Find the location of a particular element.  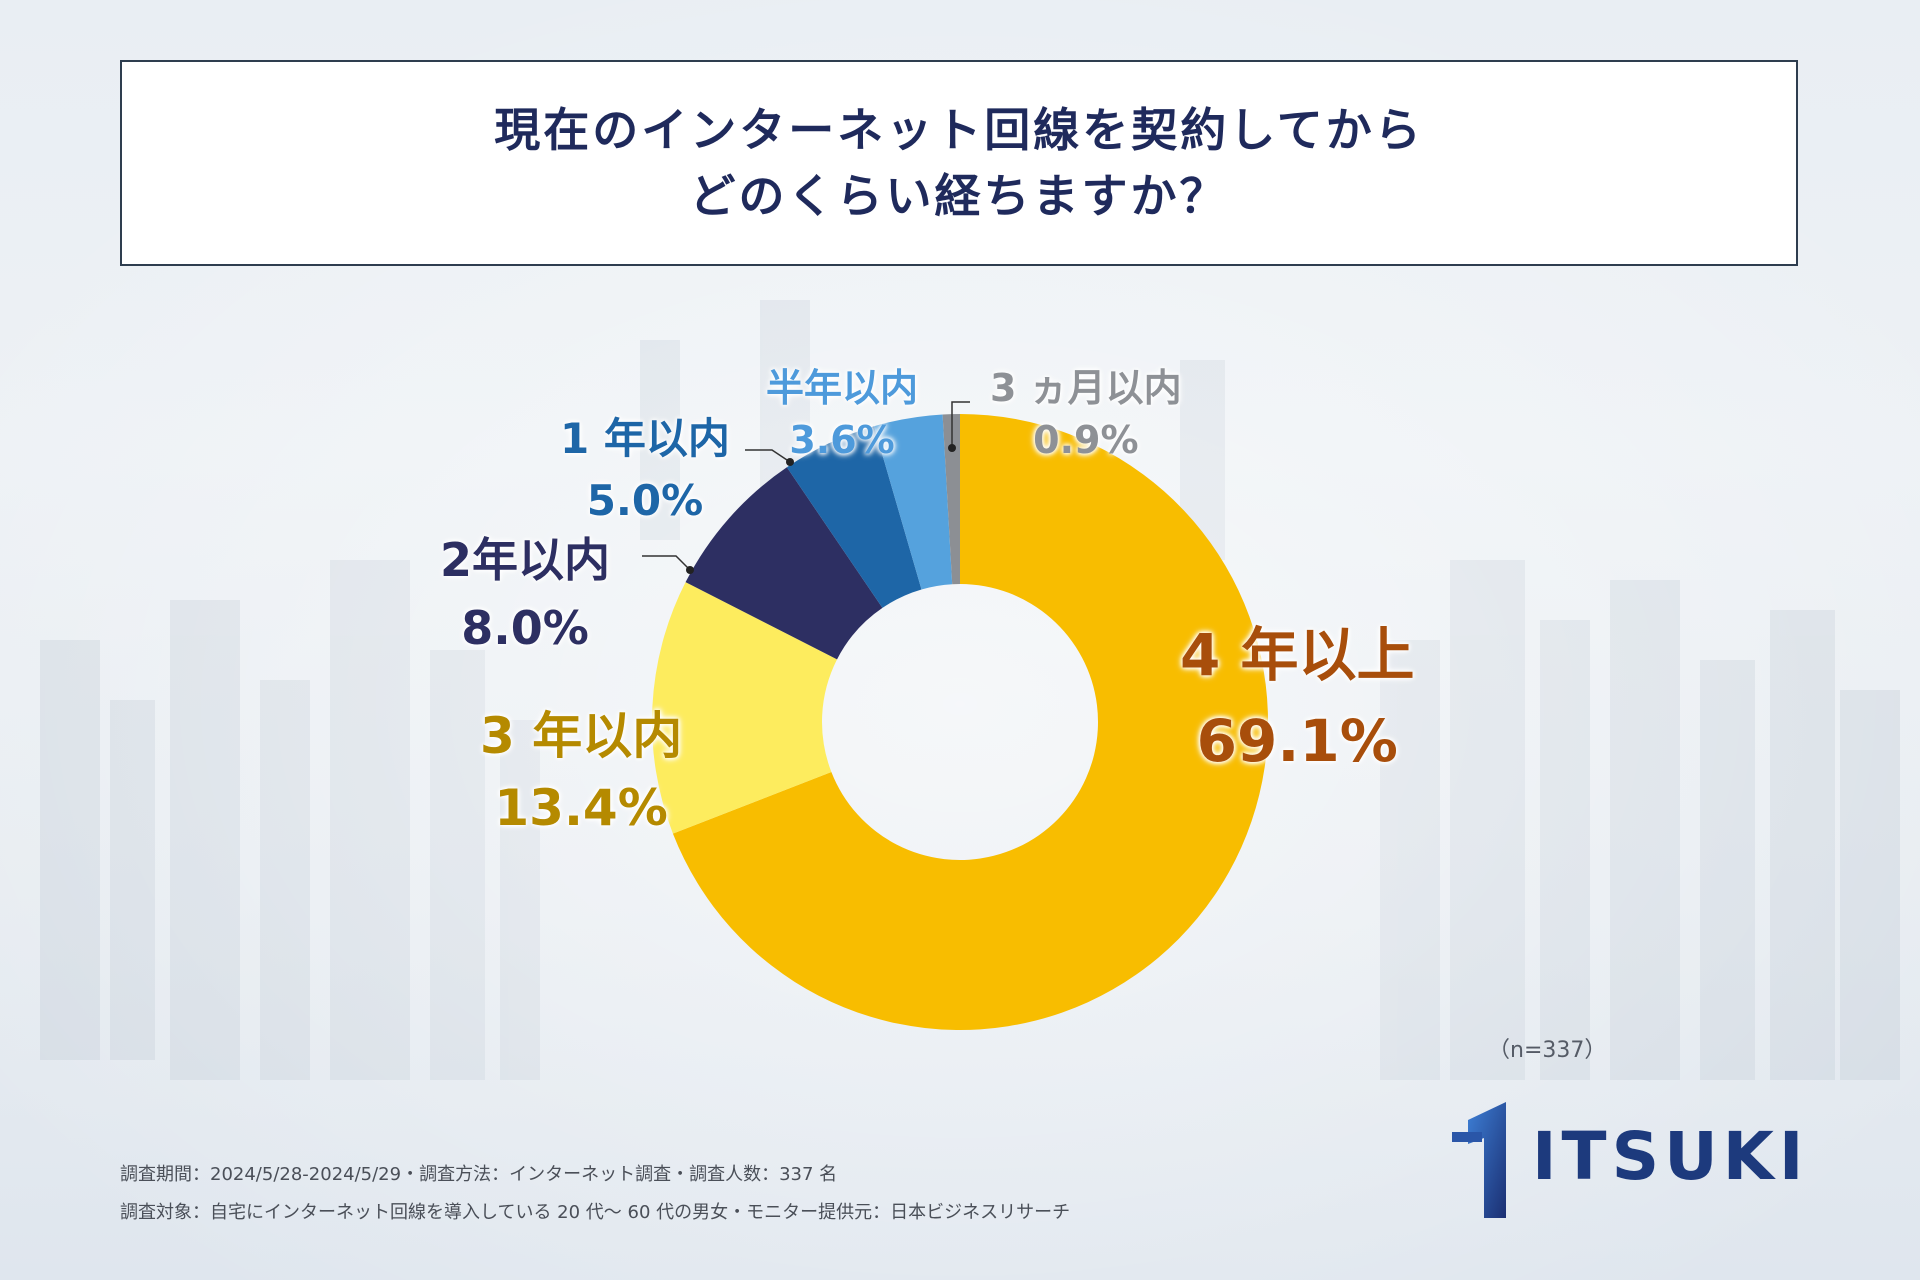

label-within-3months: 3 ヵ月以内 0.9% is located at coordinates (1086, 414).